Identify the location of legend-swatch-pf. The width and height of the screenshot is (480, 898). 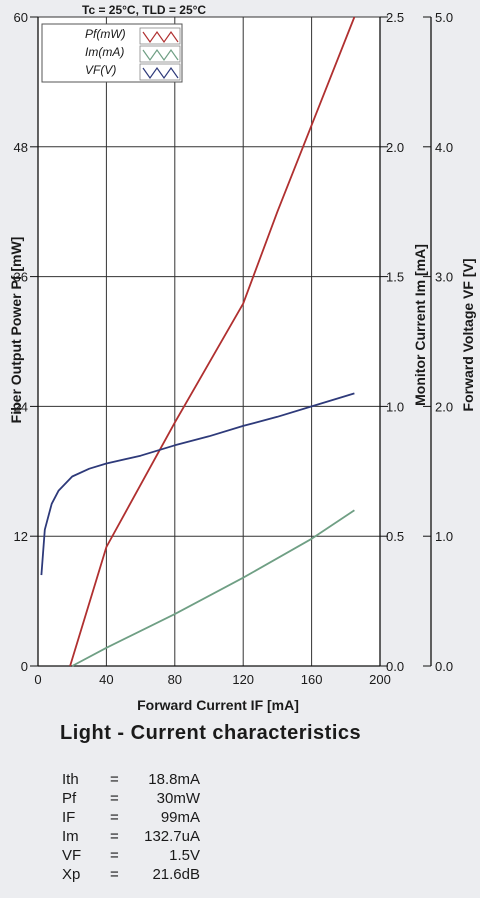
(160, 37).